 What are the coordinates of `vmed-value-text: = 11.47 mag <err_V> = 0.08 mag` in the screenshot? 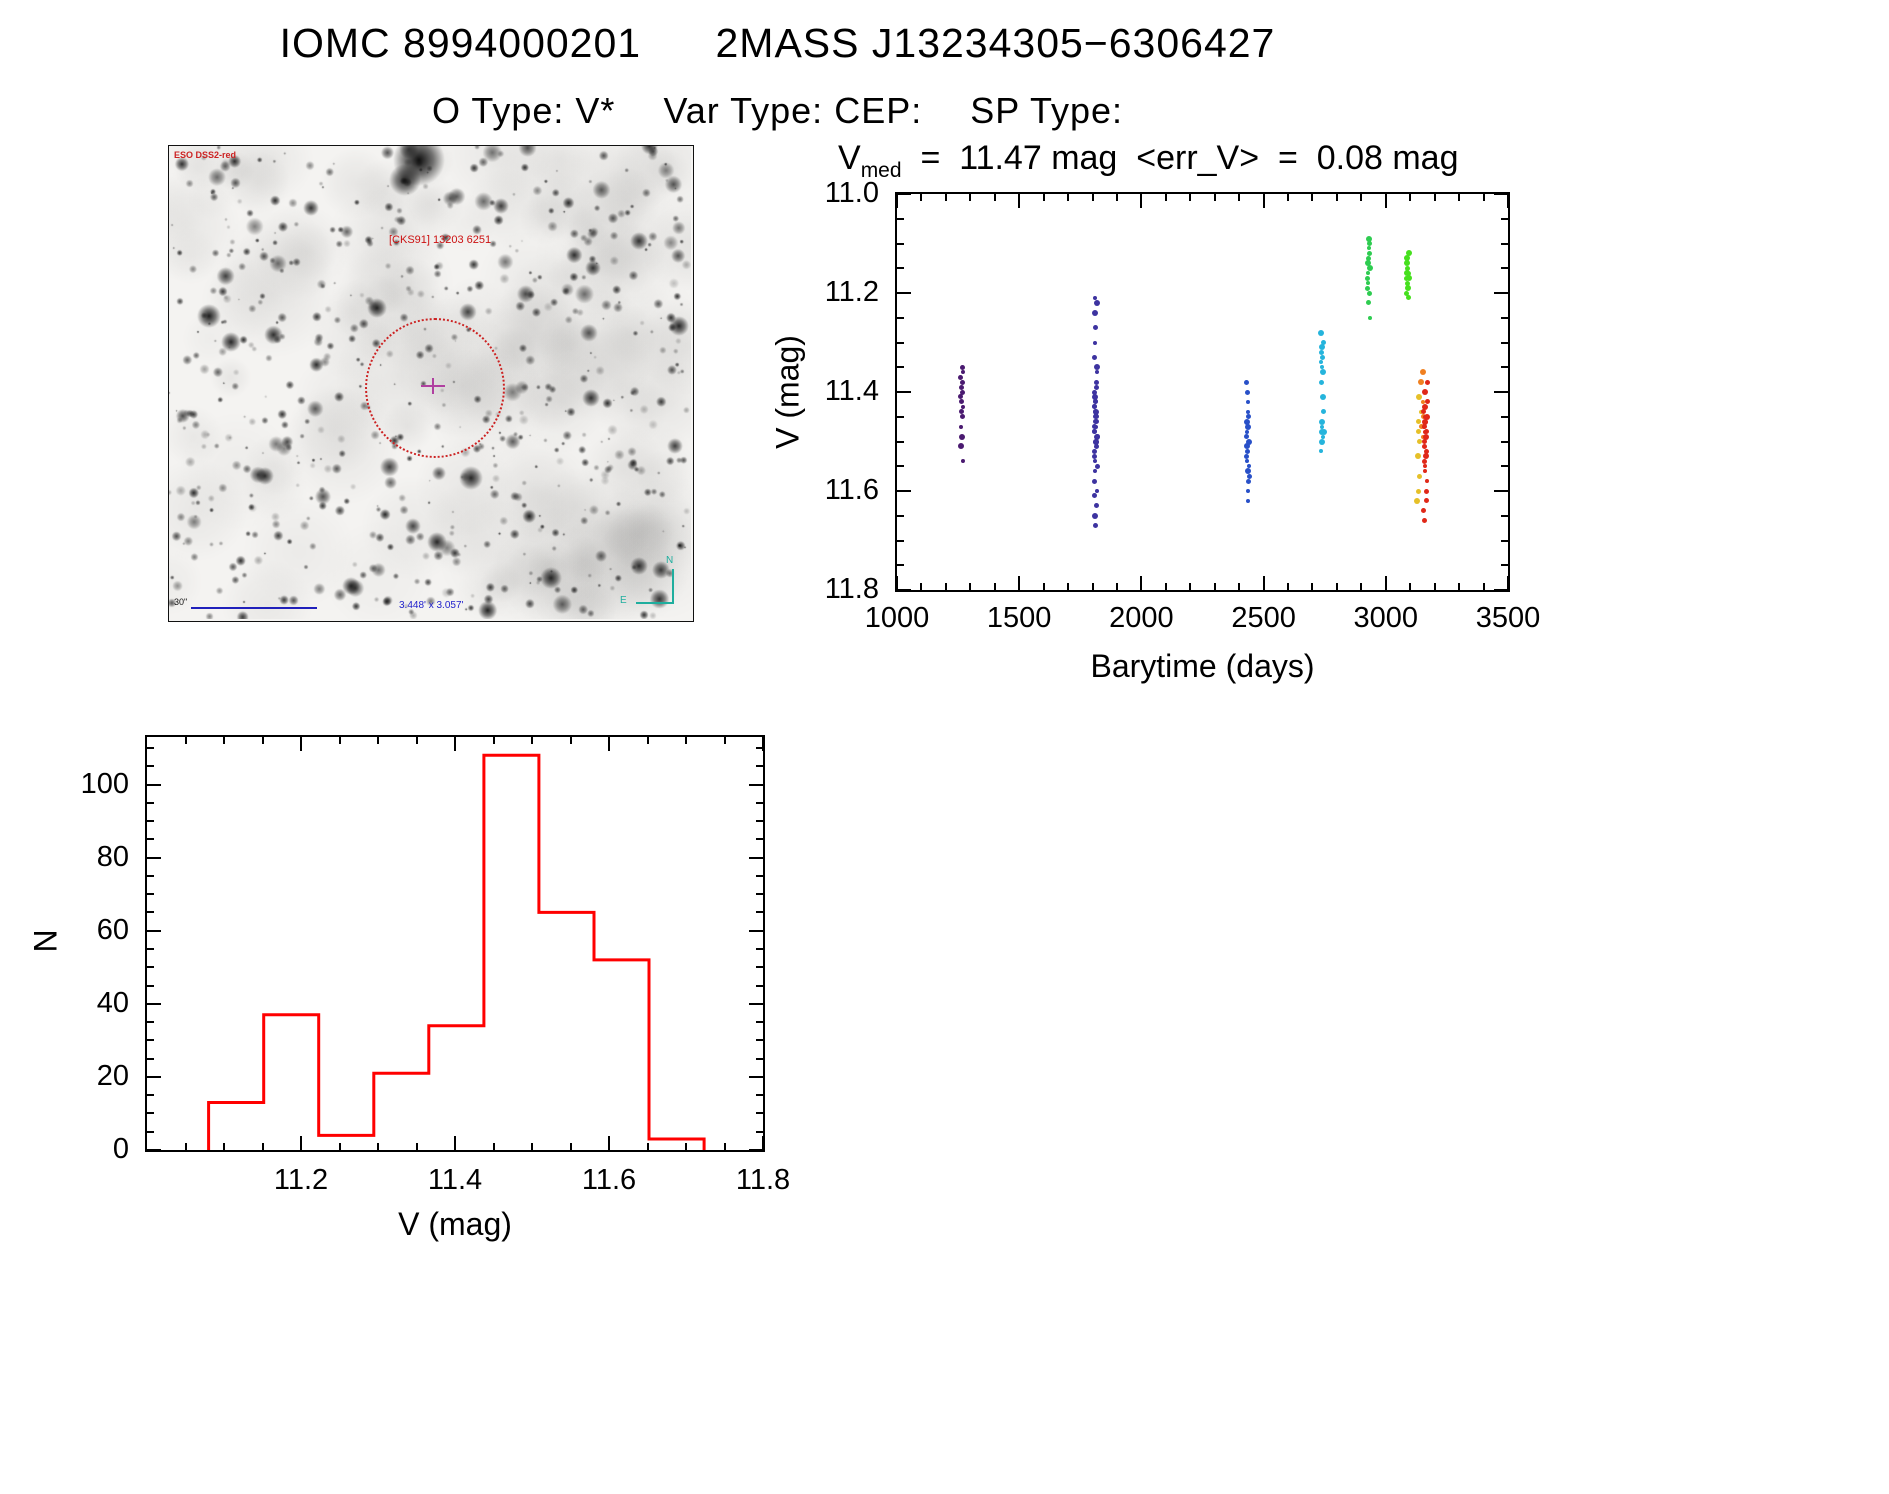 It's located at (1180, 158).